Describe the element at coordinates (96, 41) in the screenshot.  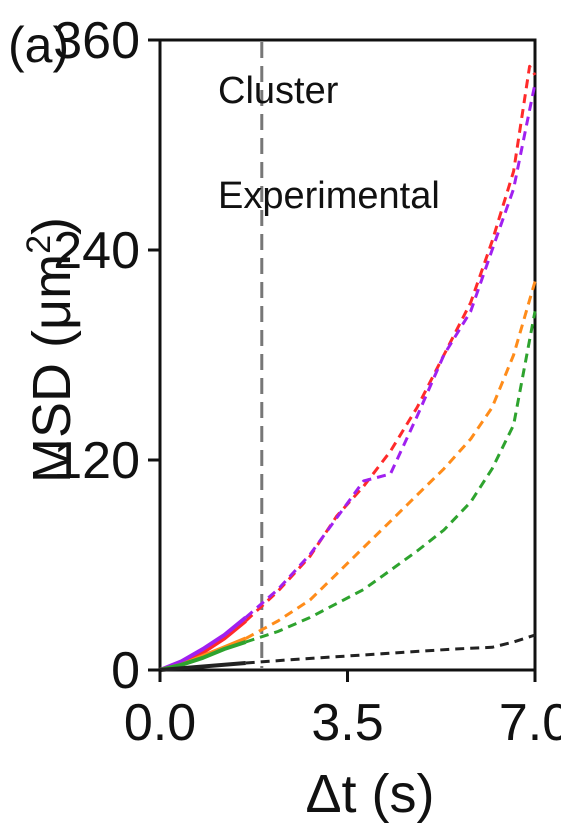
I see `y-tick-label-3: 360` at that location.